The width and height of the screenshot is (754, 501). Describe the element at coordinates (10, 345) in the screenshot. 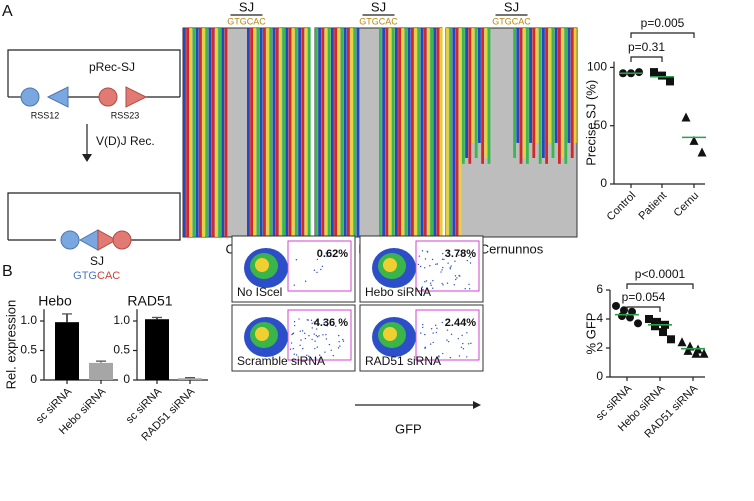

I see `y-axis-label: Rel. expression` at that location.